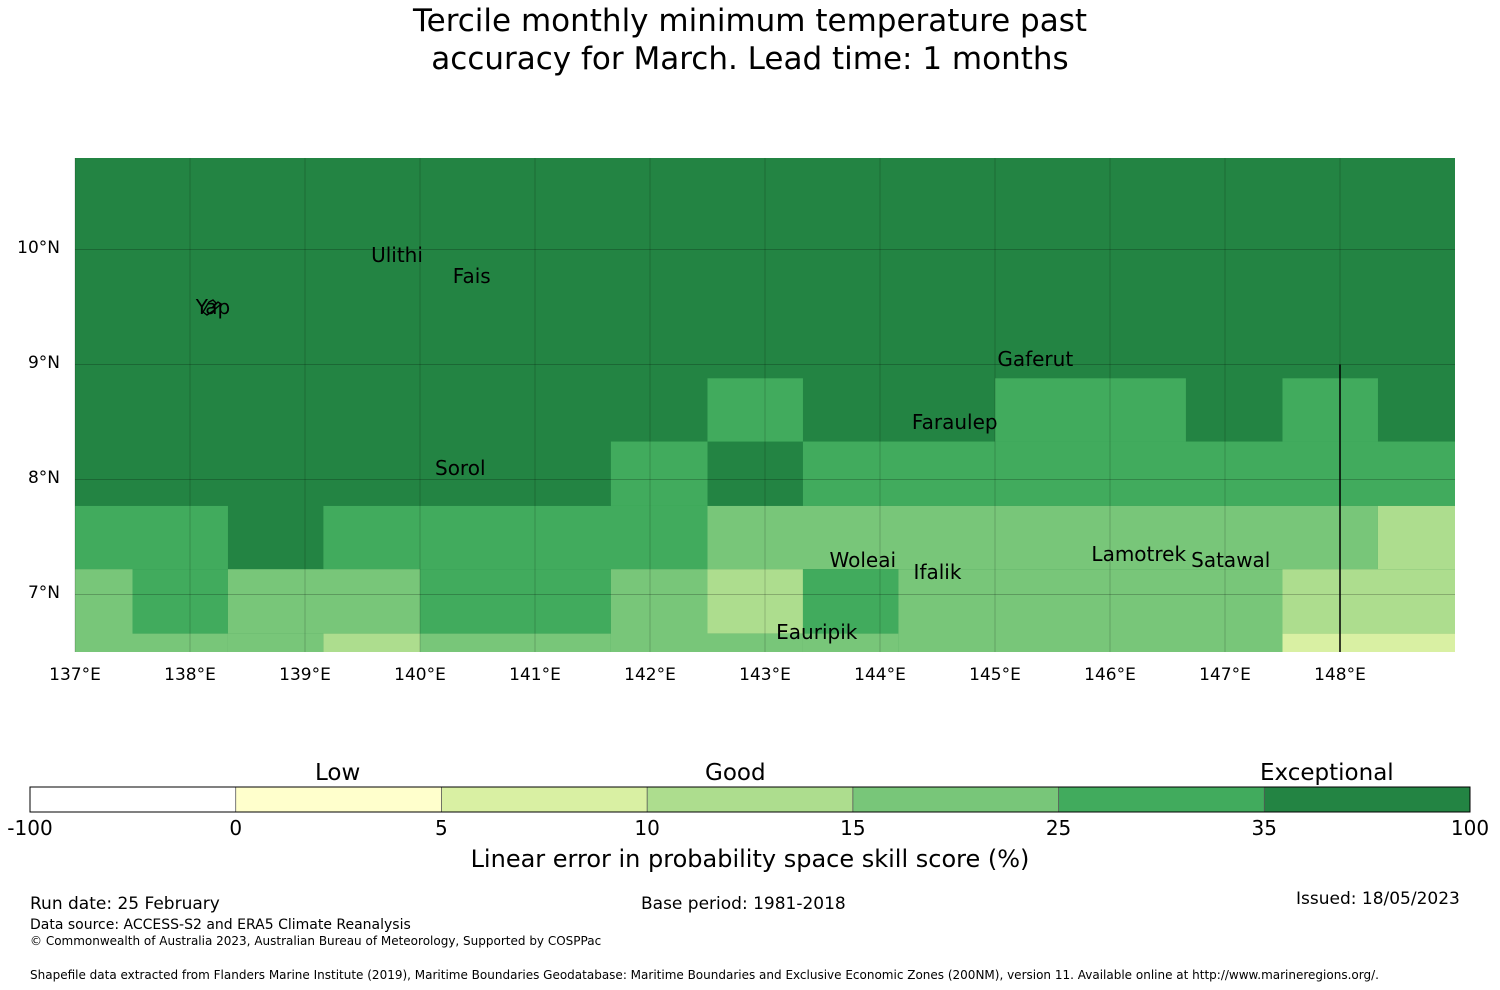 The image size is (1500, 990). I want to click on lon-tick-label: 144°E, so click(880, 675).